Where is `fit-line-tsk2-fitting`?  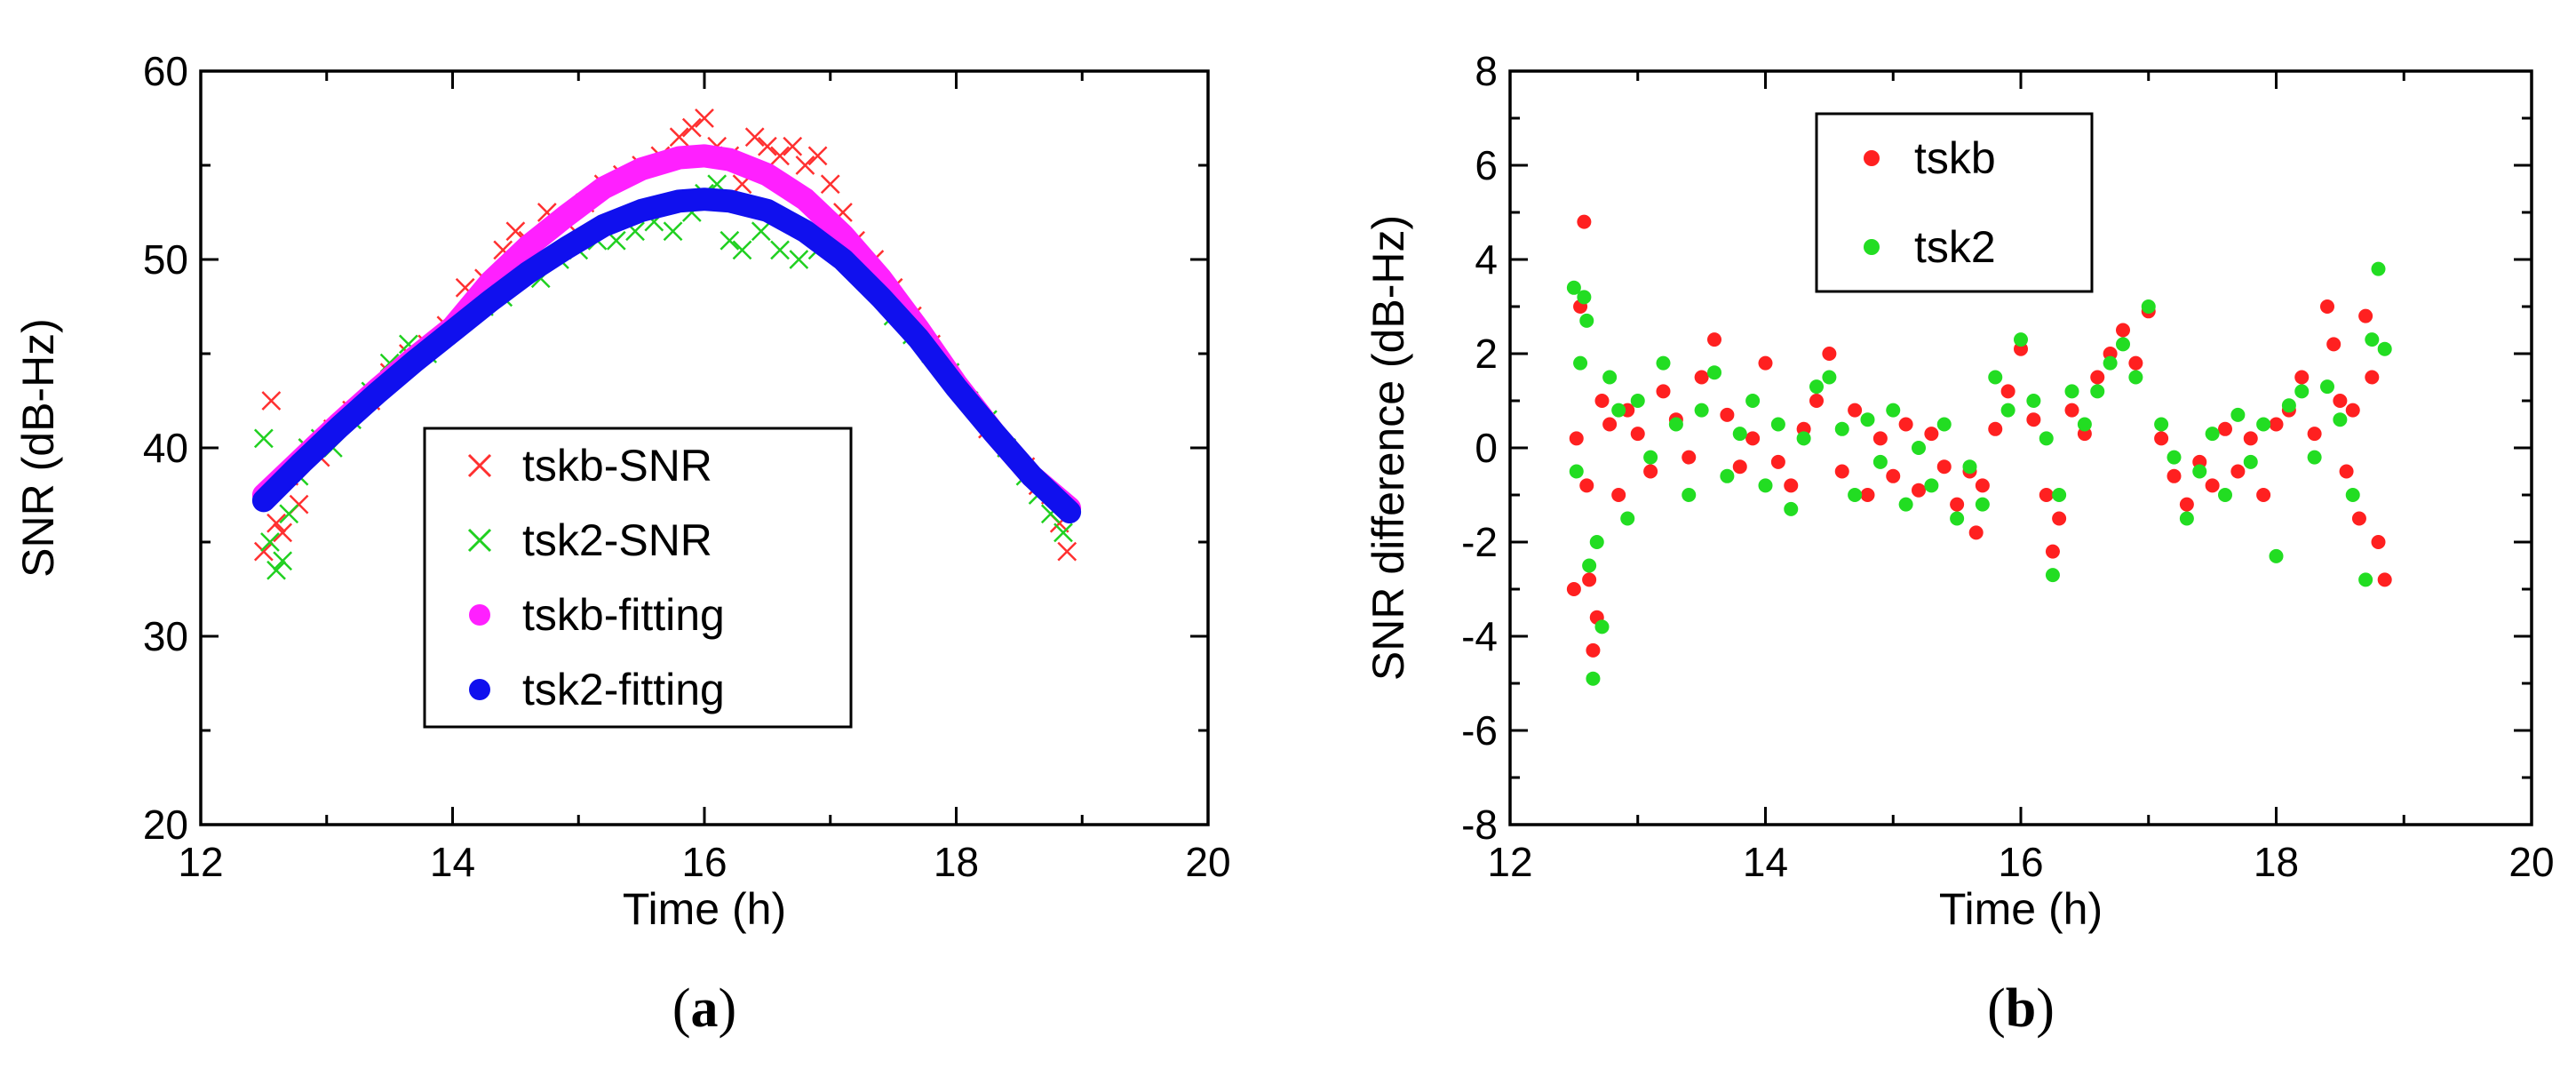
fit-line-tsk2-fitting is located at coordinates (666, 355).